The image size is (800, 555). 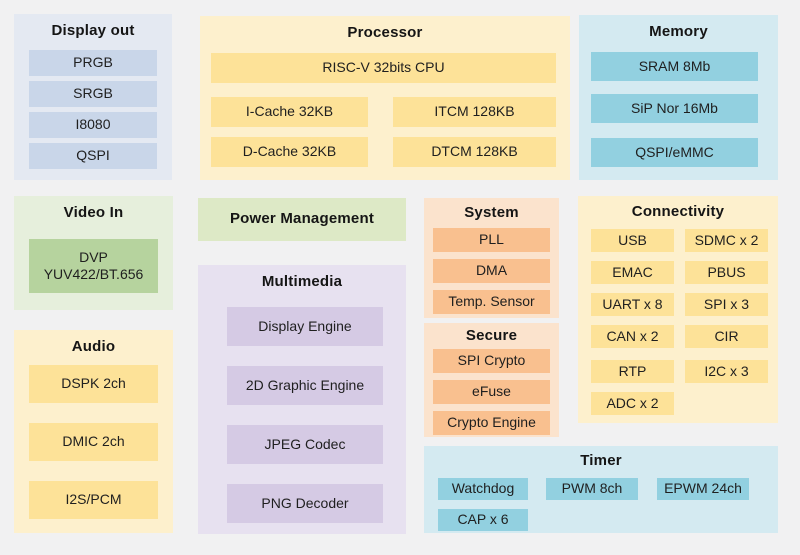 What do you see at coordinates (305, 385) in the screenshot?
I see `item-2d-graphic-engine: 2D Graphic Engine` at bounding box center [305, 385].